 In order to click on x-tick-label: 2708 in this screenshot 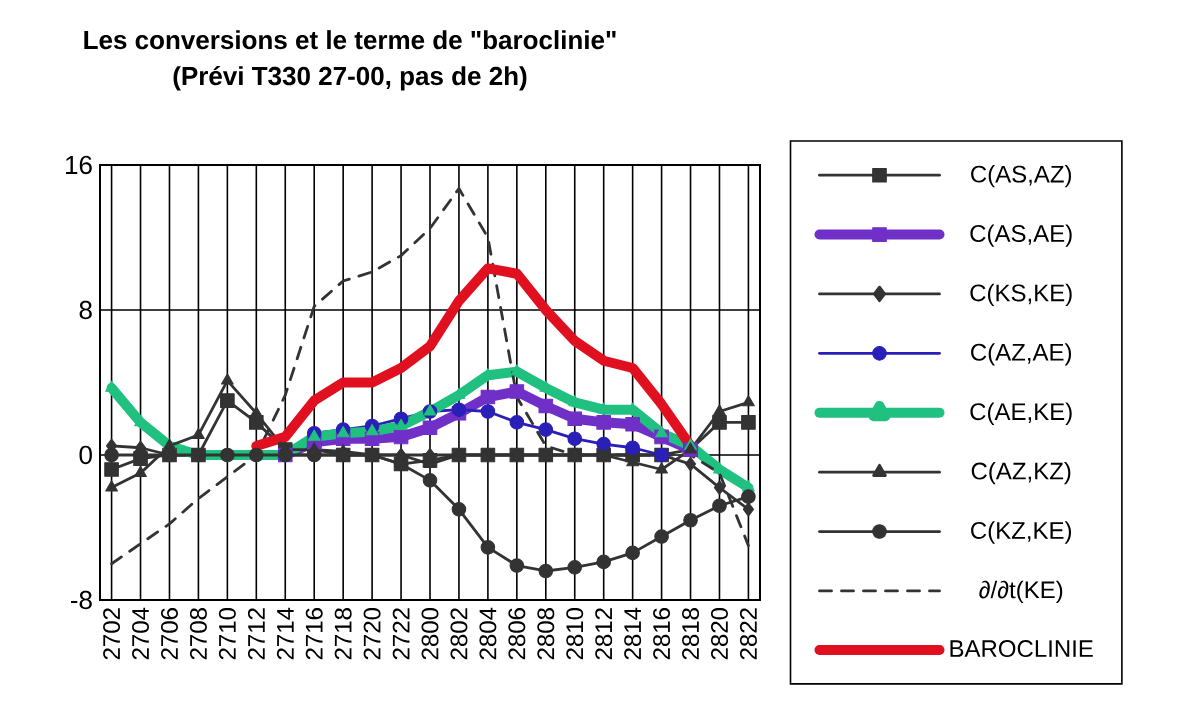, I will do `click(198, 634)`.